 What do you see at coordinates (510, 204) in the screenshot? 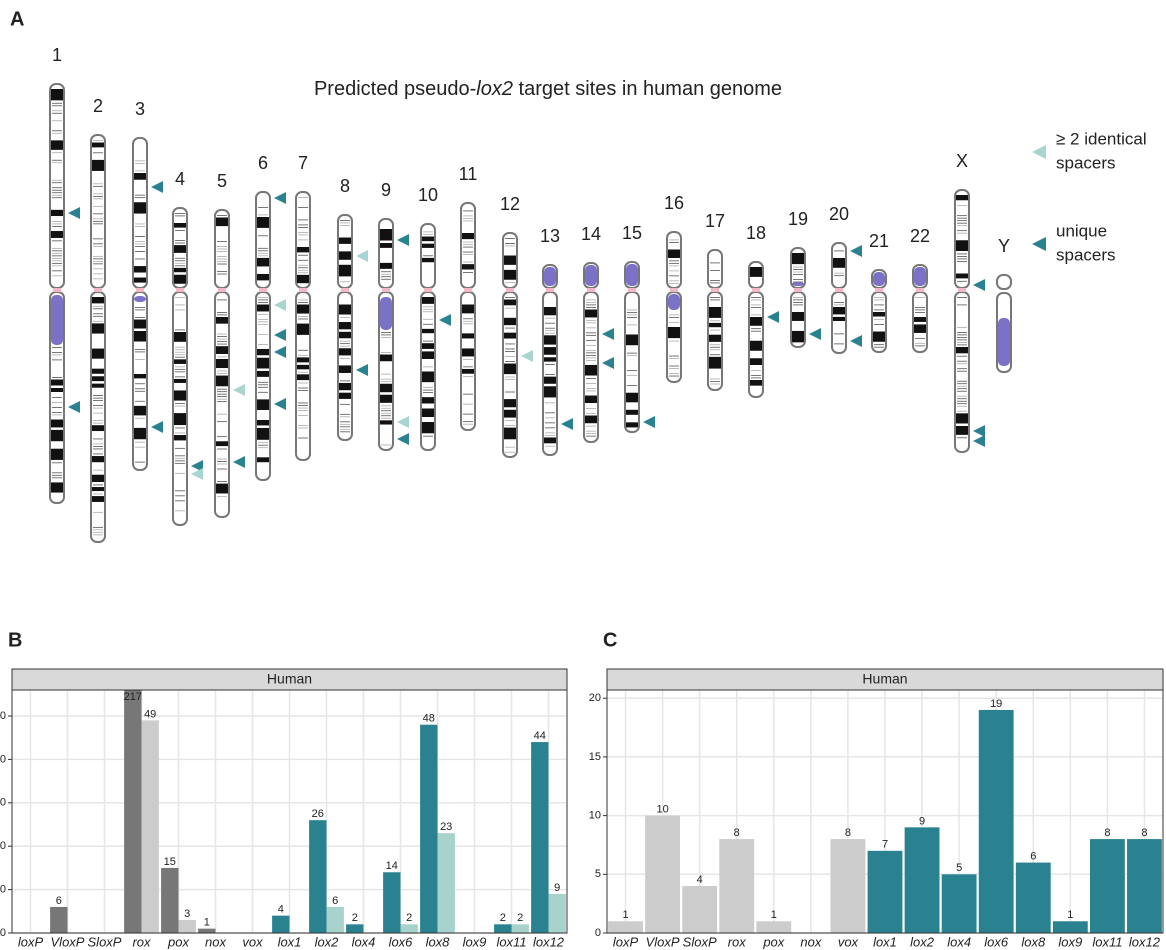
I see `chromosome-label: 12` at bounding box center [510, 204].